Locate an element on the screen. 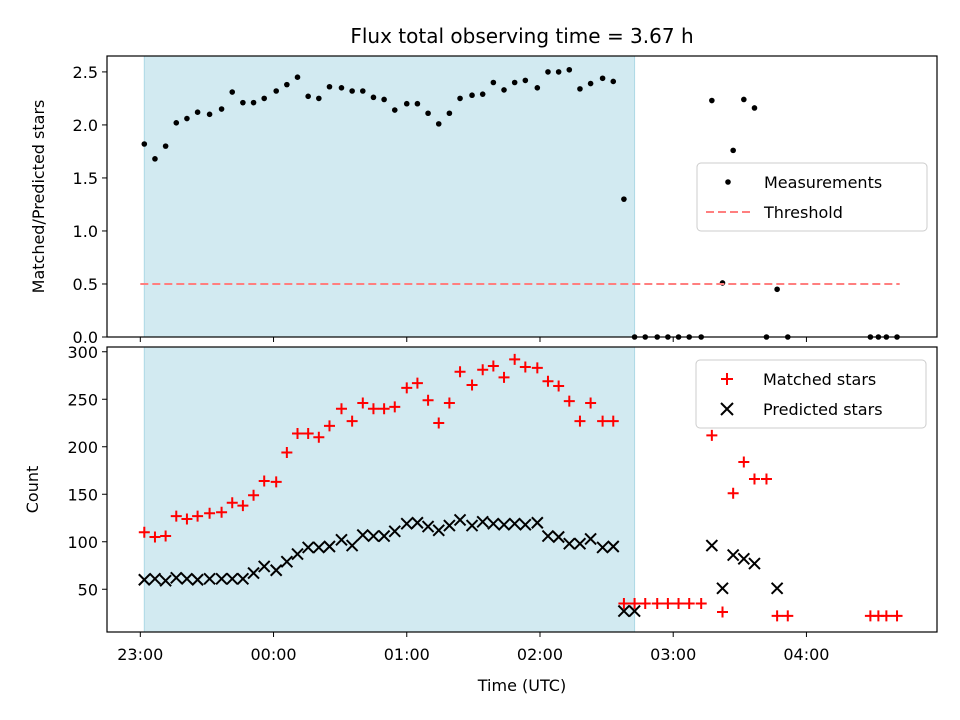 This screenshot has height=720, width=960. ratio-y-tick-label: 1.0 is located at coordinates (85, 231).